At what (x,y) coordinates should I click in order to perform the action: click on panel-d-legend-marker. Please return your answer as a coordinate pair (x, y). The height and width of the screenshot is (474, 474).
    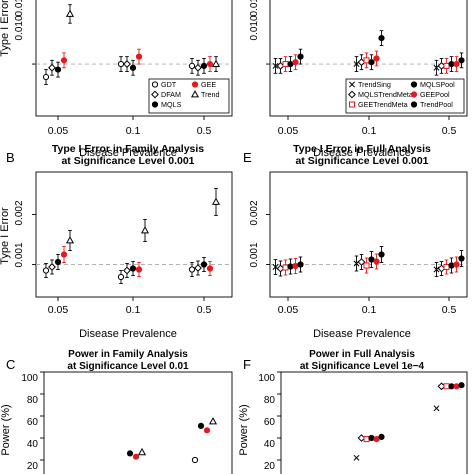
    Looking at the image, I should click on (414, 94).